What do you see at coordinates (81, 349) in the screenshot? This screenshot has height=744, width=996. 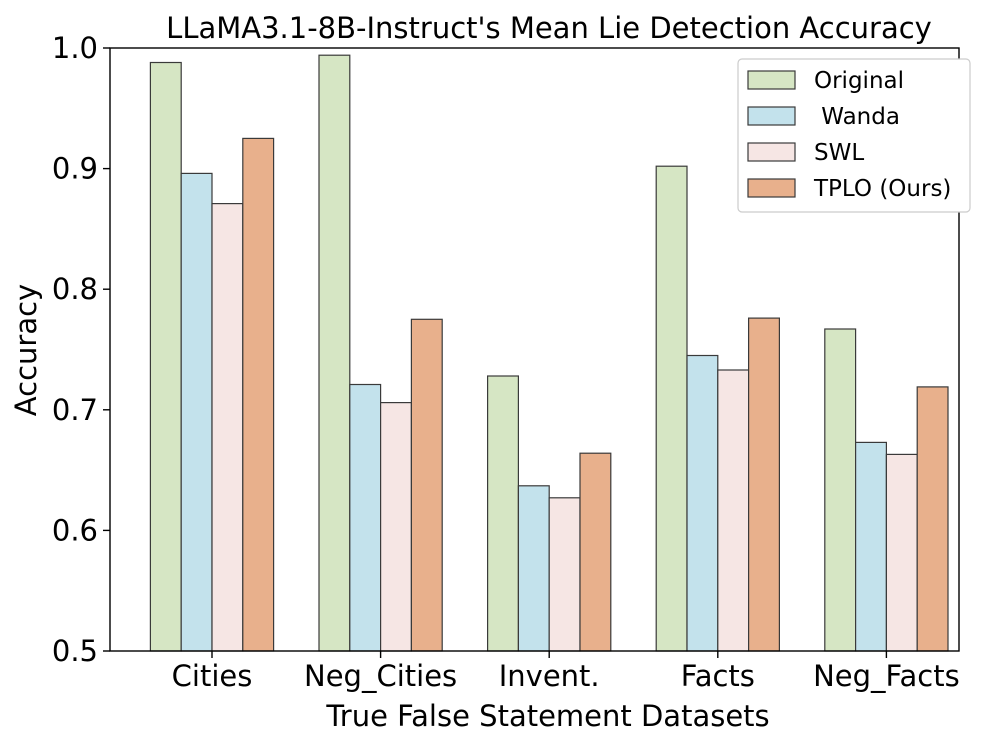 I see `y-axis-ticks: 0.5 0.6 0.7 0.8 0.9 1.0` at bounding box center [81, 349].